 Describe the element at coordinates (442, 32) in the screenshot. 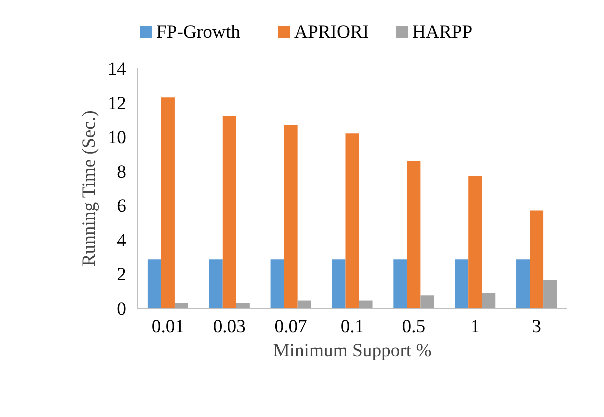

I see `legend-label: HARPP` at that location.